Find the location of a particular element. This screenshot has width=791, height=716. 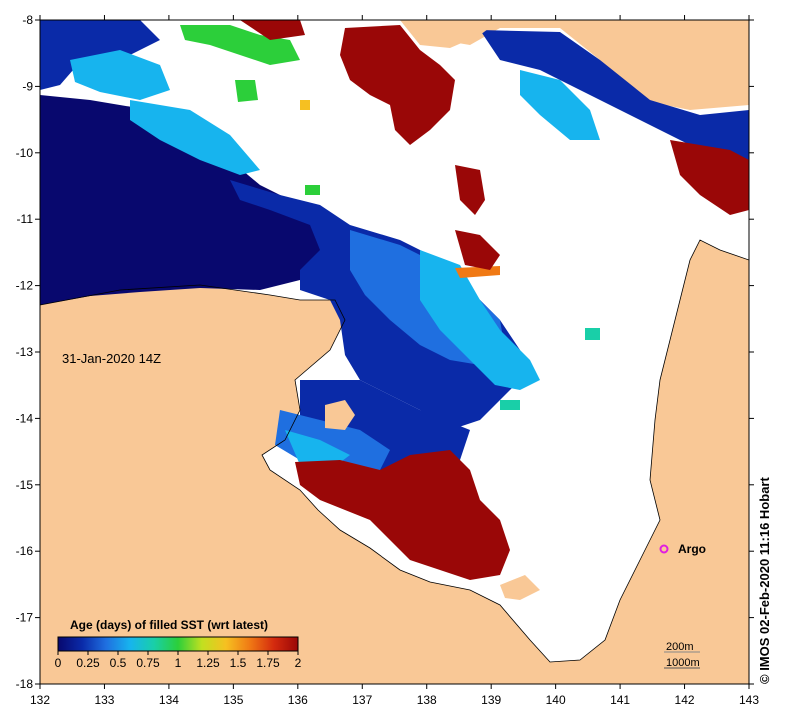

x-tick-label: 142 is located at coordinates (685, 700).